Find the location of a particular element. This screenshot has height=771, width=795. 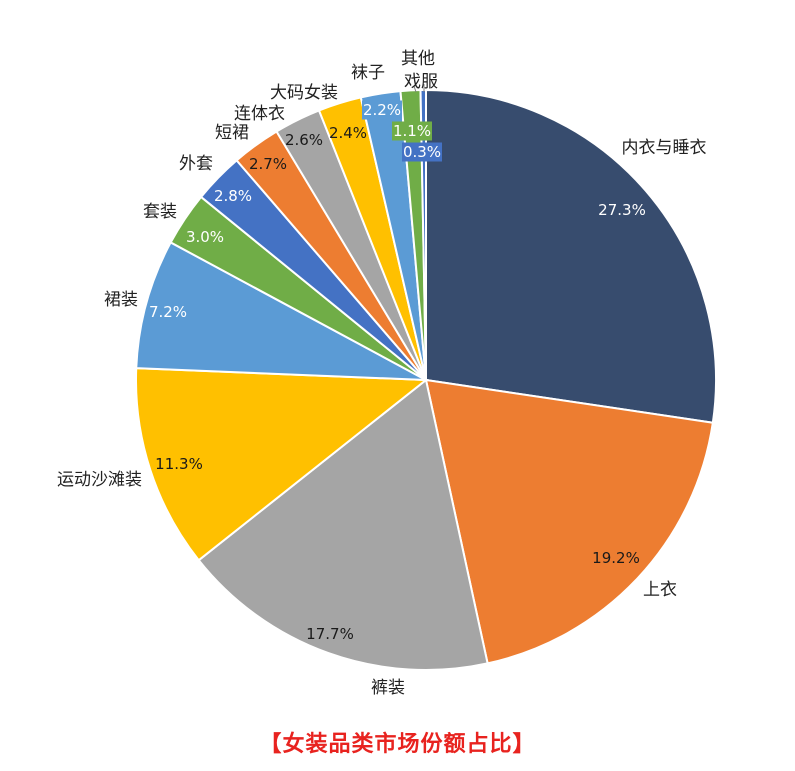

slice-percent-label: 2.4% is located at coordinates (348, 133).